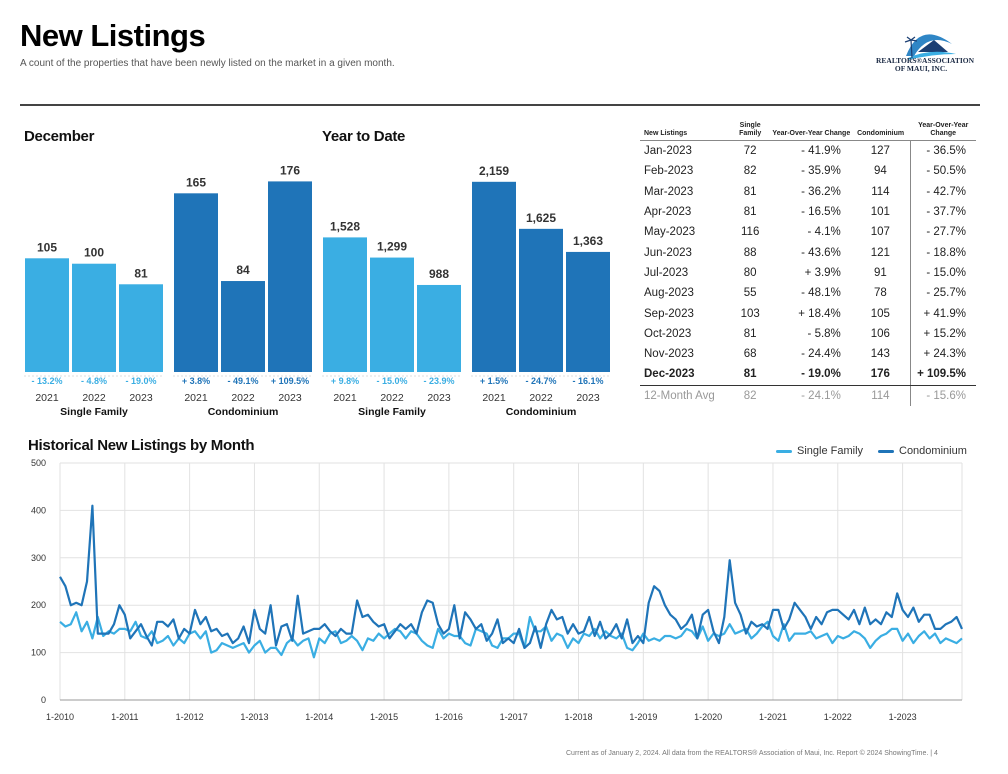  I want to click on x-tick-label: 1-2023, so click(903, 717).